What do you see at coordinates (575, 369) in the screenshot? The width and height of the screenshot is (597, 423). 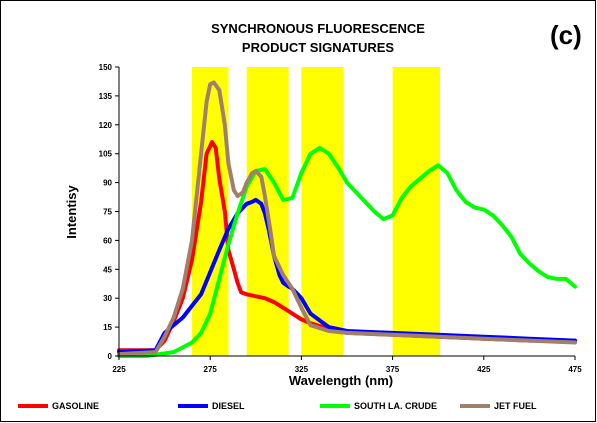 I see `x-tick-label: 475` at bounding box center [575, 369].